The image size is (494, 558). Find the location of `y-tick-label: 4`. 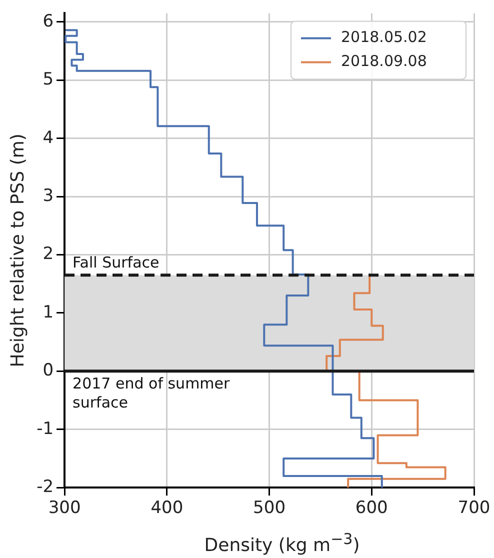

y-tick-label: 4 is located at coordinates (48, 138).